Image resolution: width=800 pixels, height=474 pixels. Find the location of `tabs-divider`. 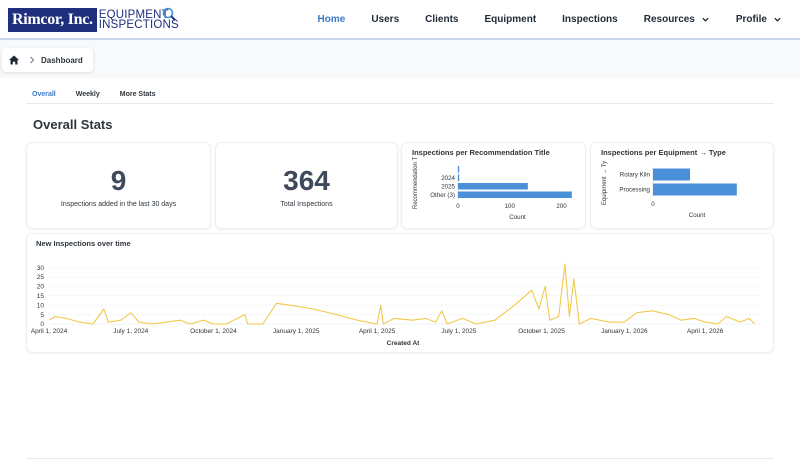

tabs-divider is located at coordinates (400, 103).